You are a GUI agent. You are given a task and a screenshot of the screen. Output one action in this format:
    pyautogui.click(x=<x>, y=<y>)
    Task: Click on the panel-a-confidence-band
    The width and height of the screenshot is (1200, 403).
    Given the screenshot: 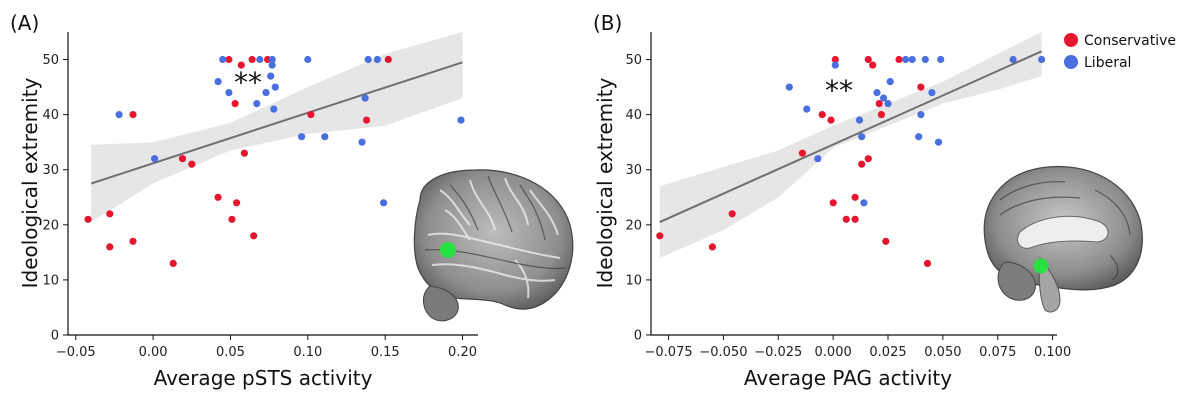 What is the action you would take?
    pyautogui.click(x=277, y=127)
    